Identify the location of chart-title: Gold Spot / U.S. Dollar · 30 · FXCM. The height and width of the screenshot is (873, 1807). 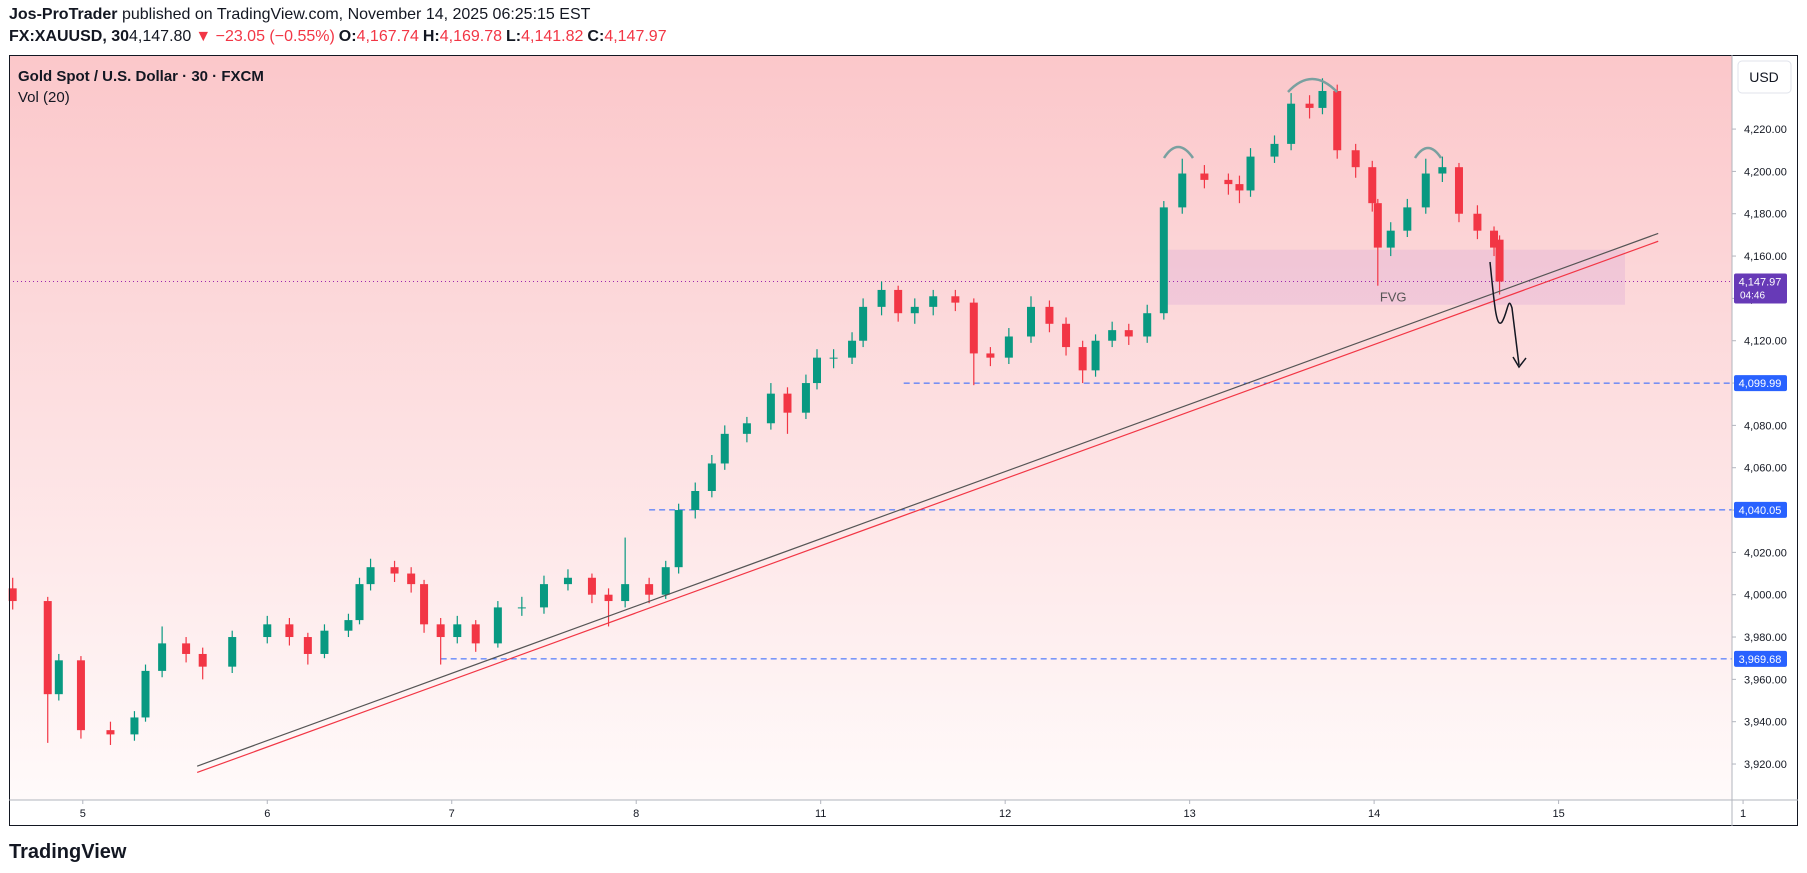
(141, 76).